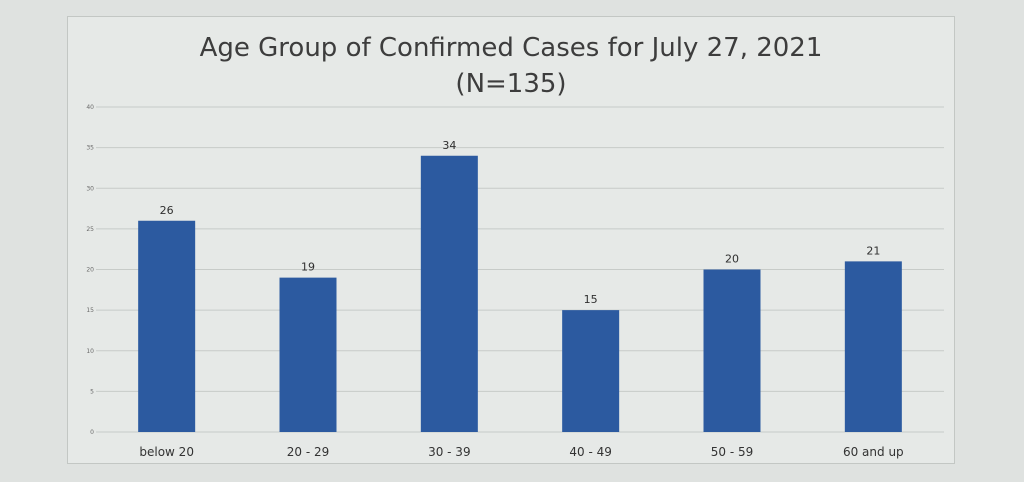  I want to click on x-tick-label: 40 - 49, so click(590, 452).